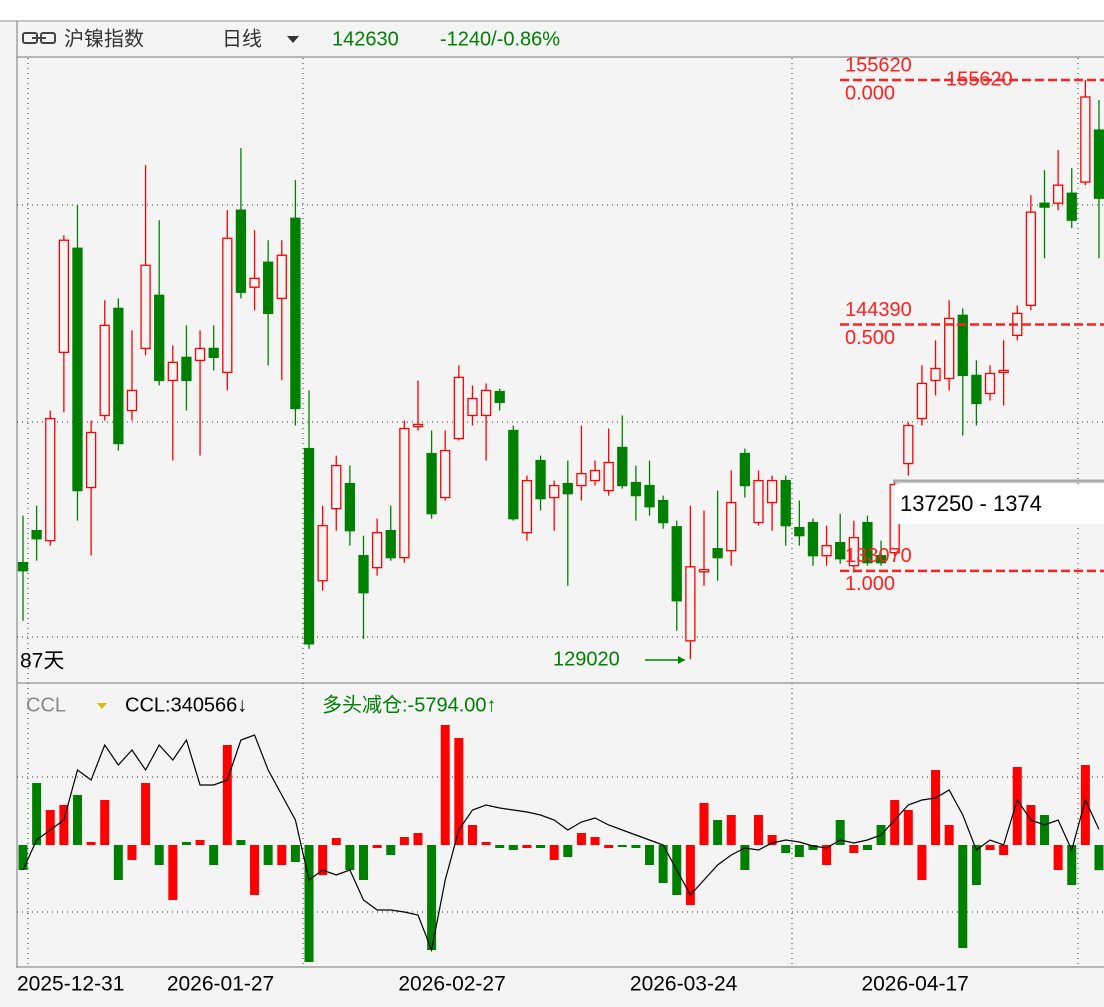 The image size is (1104, 1007). Describe the element at coordinates (242, 38) in the screenshot. I see `period: 日线` at that location.